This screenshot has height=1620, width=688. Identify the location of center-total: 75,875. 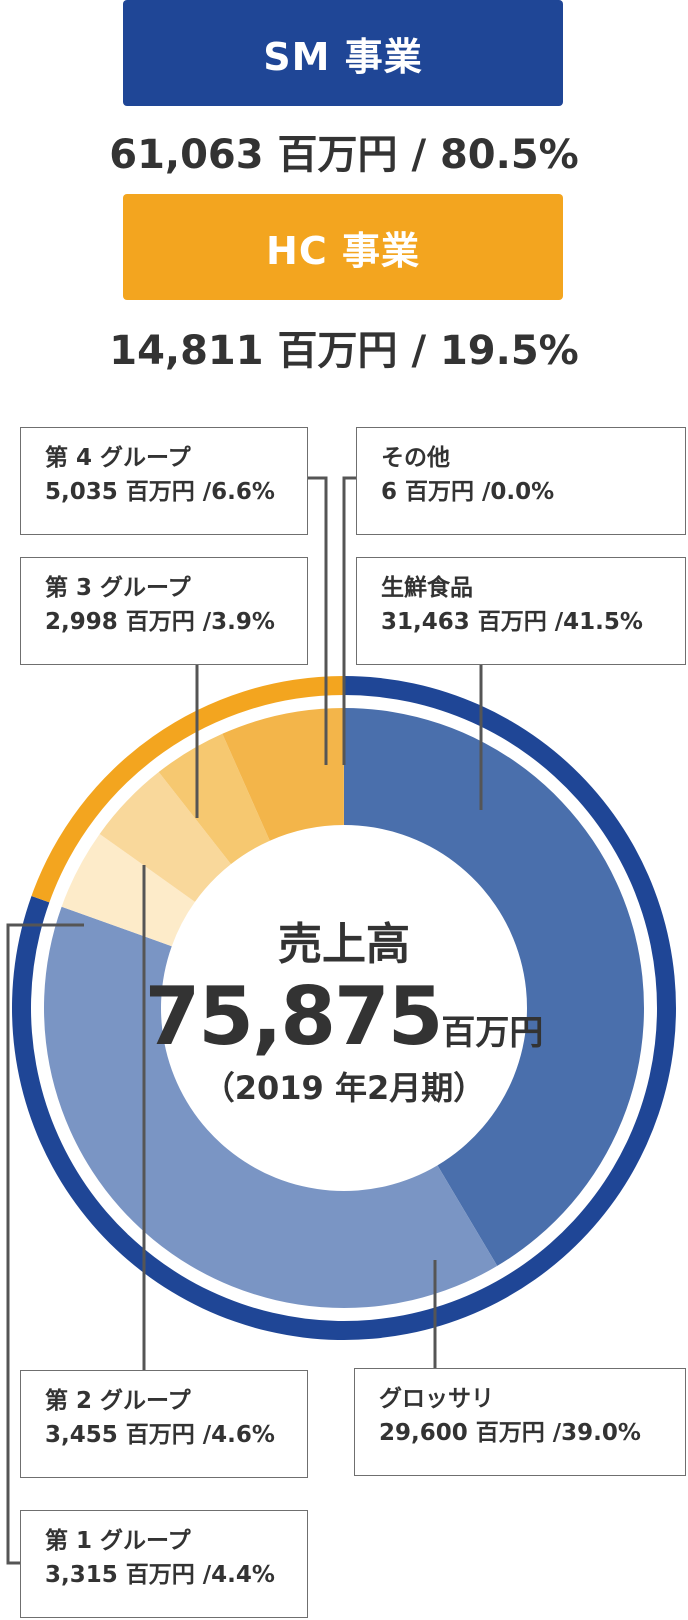
(294, 1016).